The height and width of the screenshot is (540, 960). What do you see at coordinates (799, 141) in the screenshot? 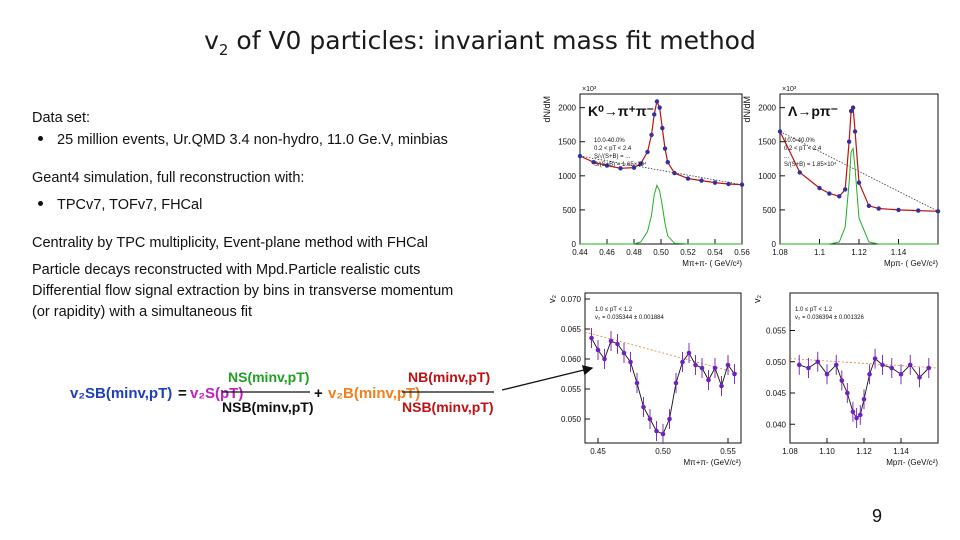
I see `stat-box-line: 10.0-40.0%` at bounding box center [799, 141].